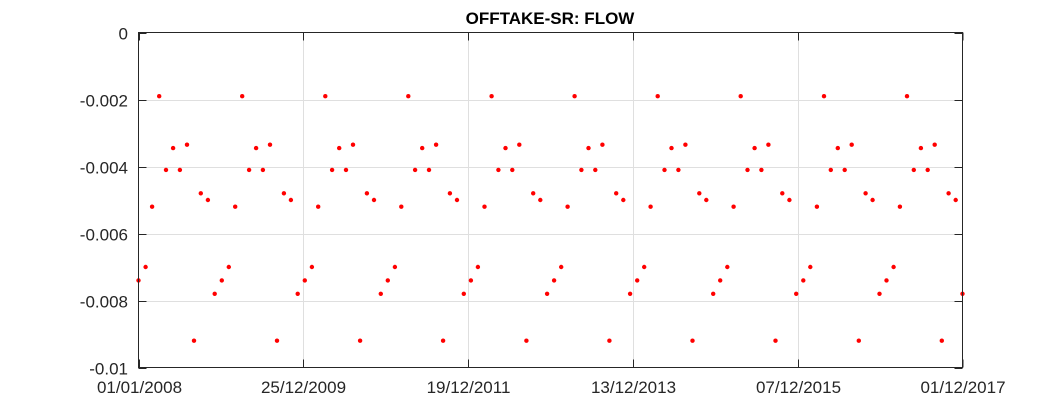  I want to click on y-tick-label: 0, so click(123, 34).